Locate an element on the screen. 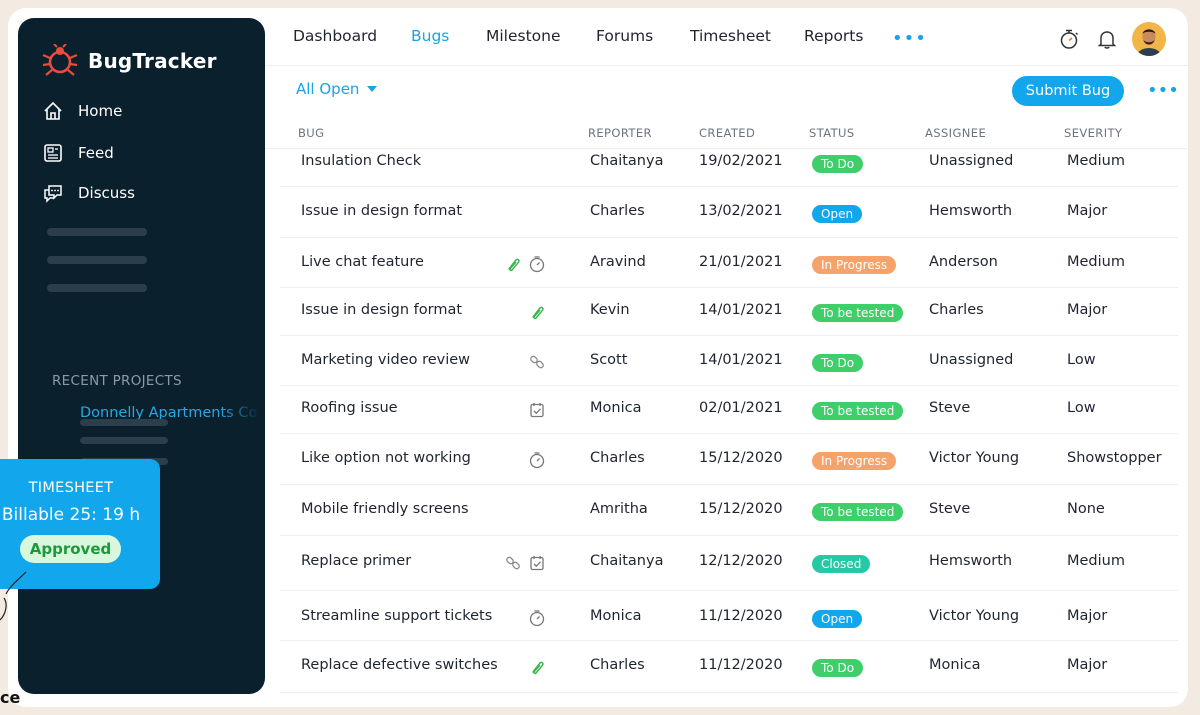 The image size is (1200, 715). tab-forums: Forums is located at coordinates (625, 36).